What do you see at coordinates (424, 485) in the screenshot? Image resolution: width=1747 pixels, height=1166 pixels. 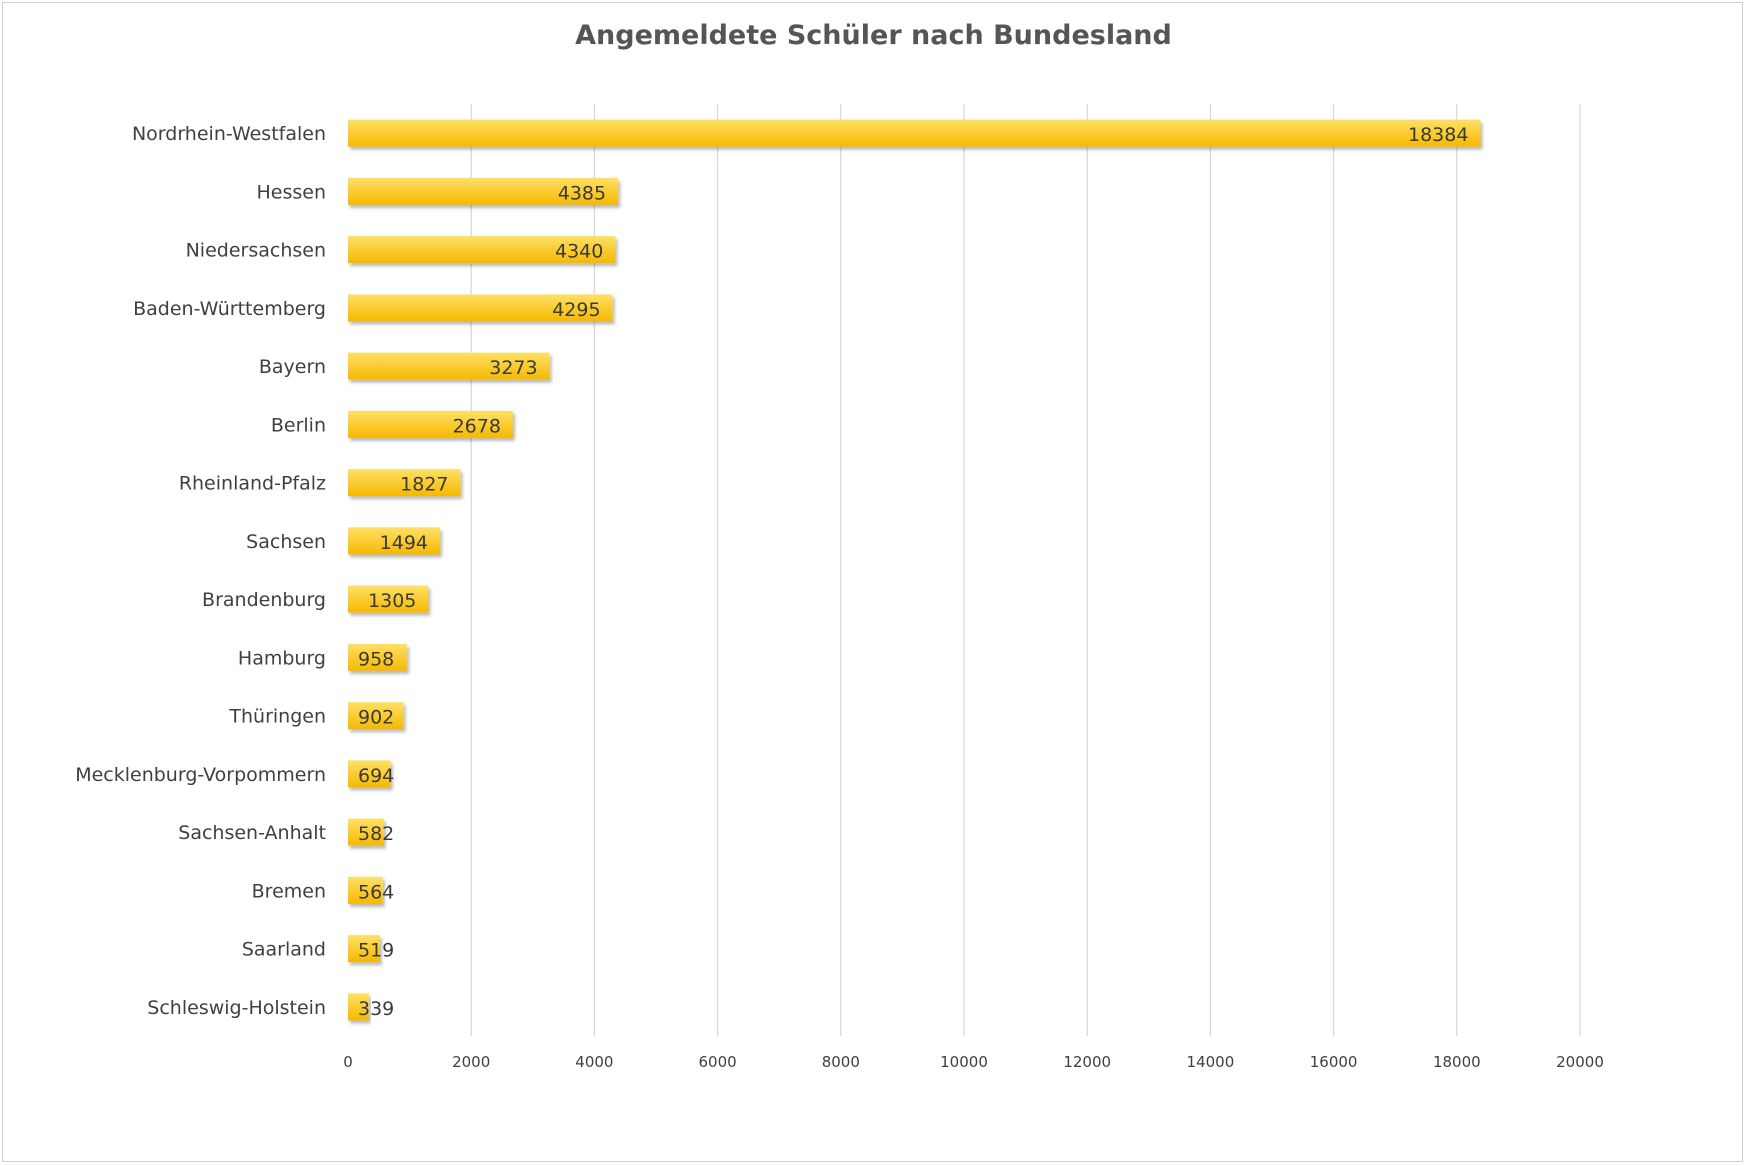 I see `data-label: 1827` at bounding box center [424, 485].